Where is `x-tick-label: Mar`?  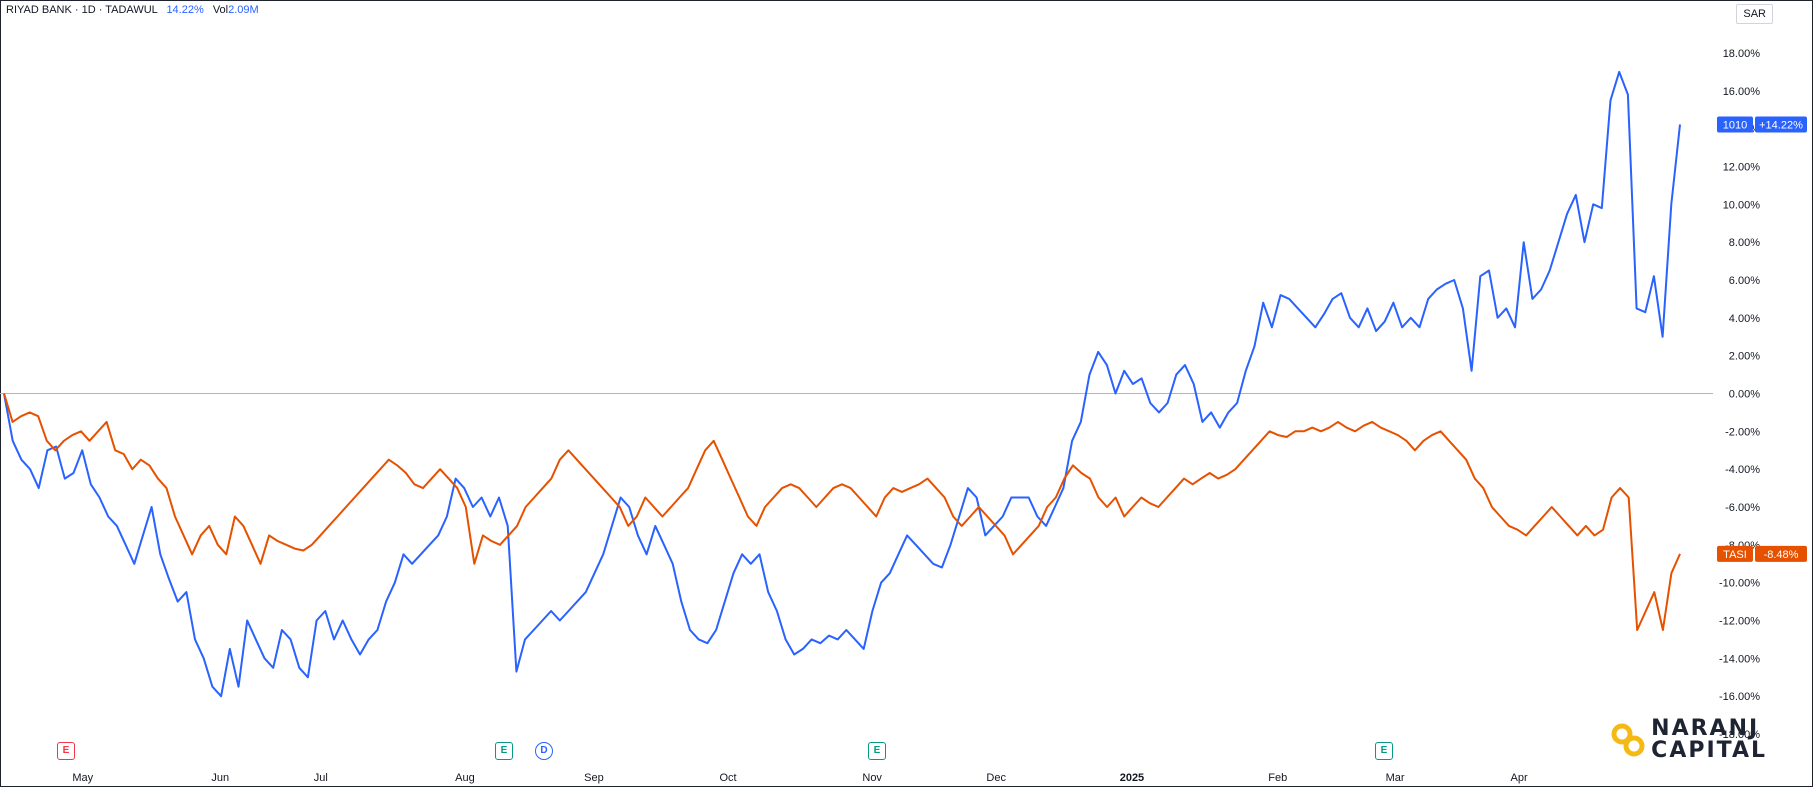 x-tick-label: Mar is located at coordinates (1395, 778).